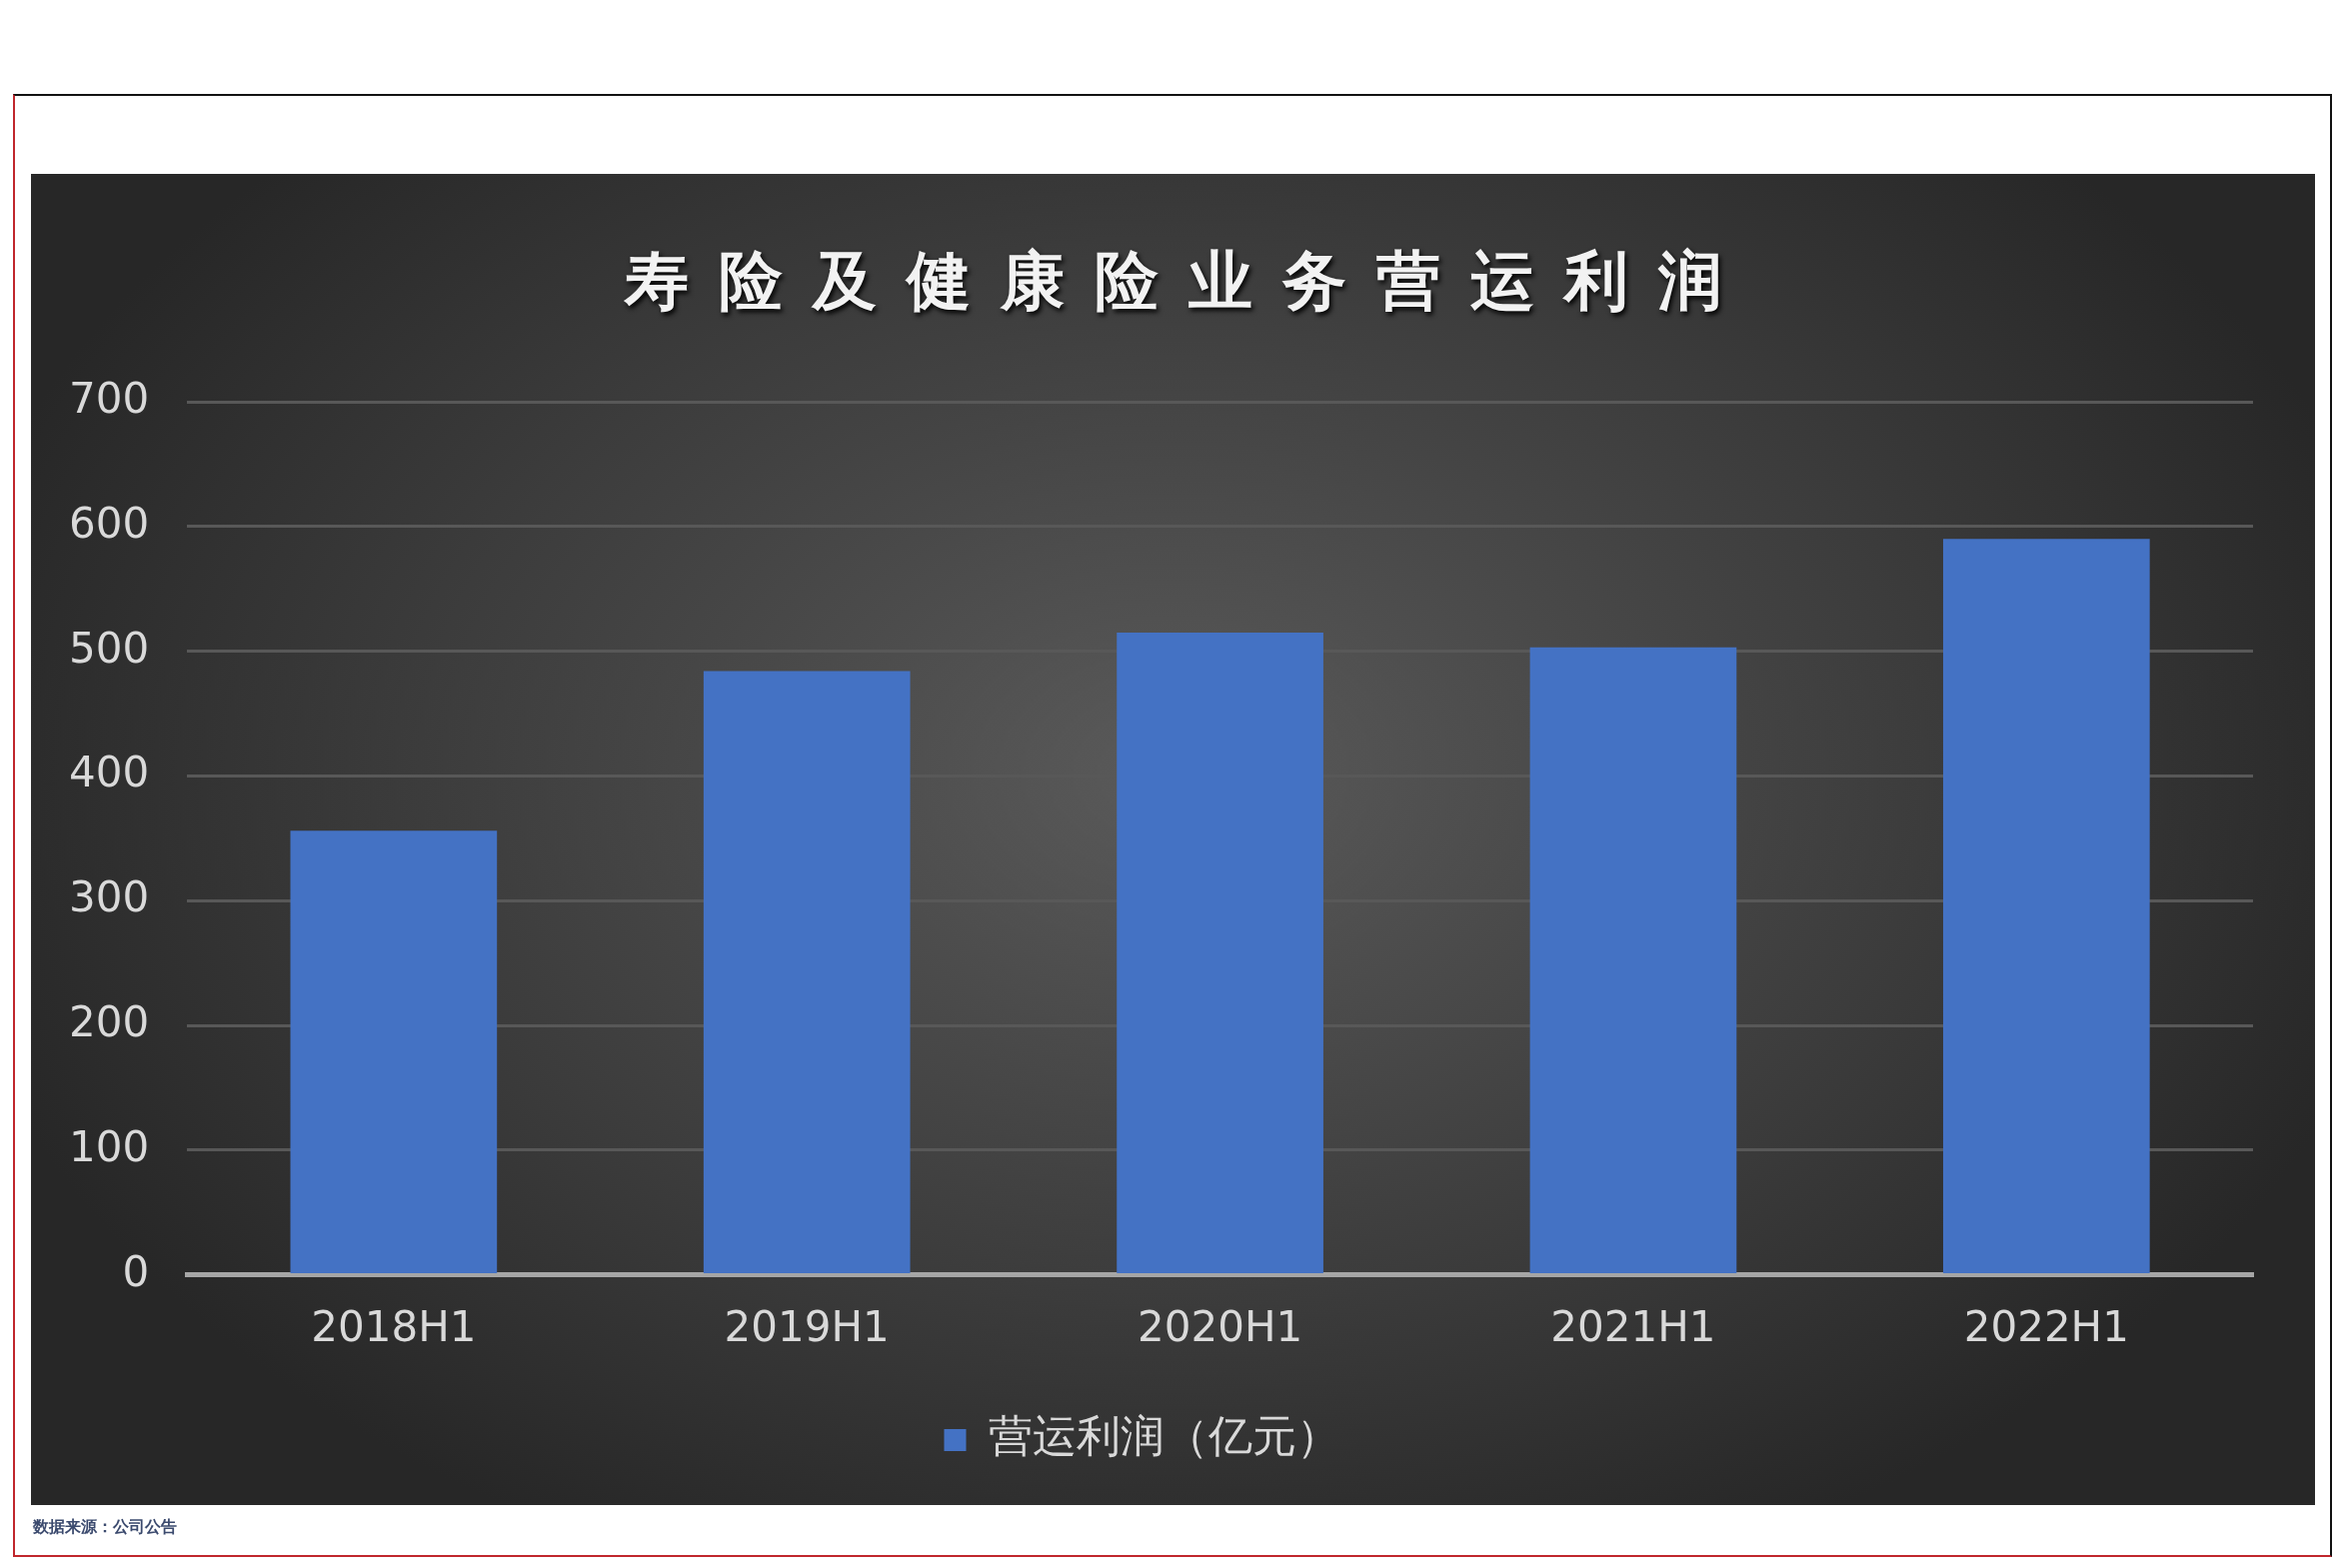 The width and height of the screenshot is (2345, 1568). I want to click on x-tick-label: 2022H1, so click(2046, 1326).